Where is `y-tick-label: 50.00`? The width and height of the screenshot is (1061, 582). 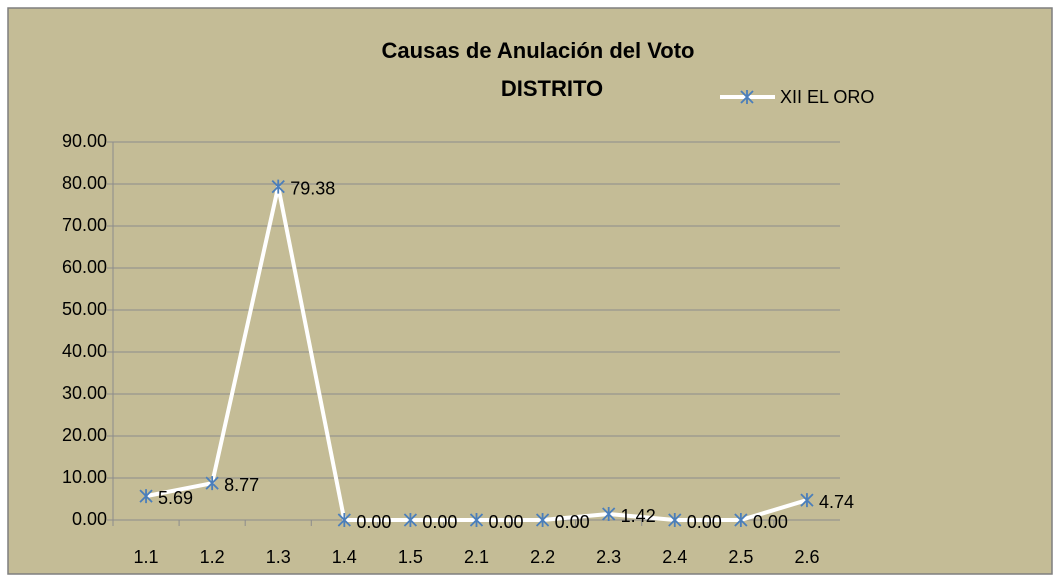
y-tick-label: 50.00 is located at coordinates (84, 309).